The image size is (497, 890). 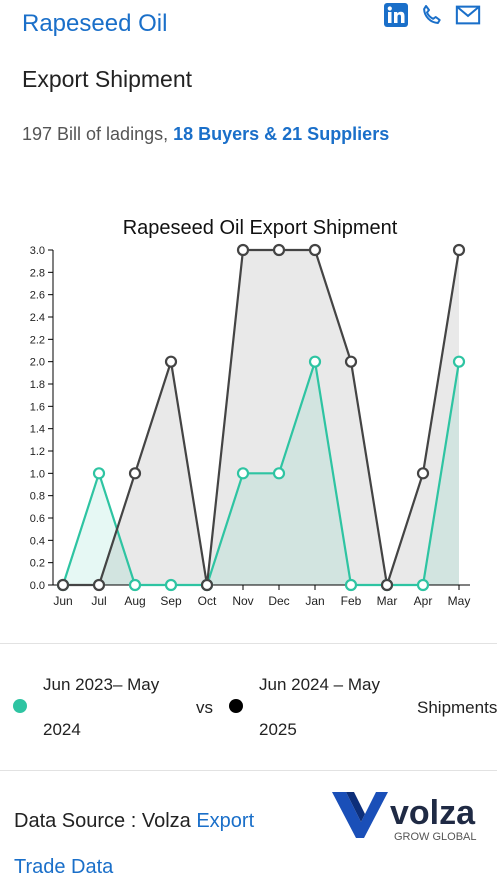 I want to click on data-source: Data Source : Volza Export Trade Data, so click(x=164, y=844).